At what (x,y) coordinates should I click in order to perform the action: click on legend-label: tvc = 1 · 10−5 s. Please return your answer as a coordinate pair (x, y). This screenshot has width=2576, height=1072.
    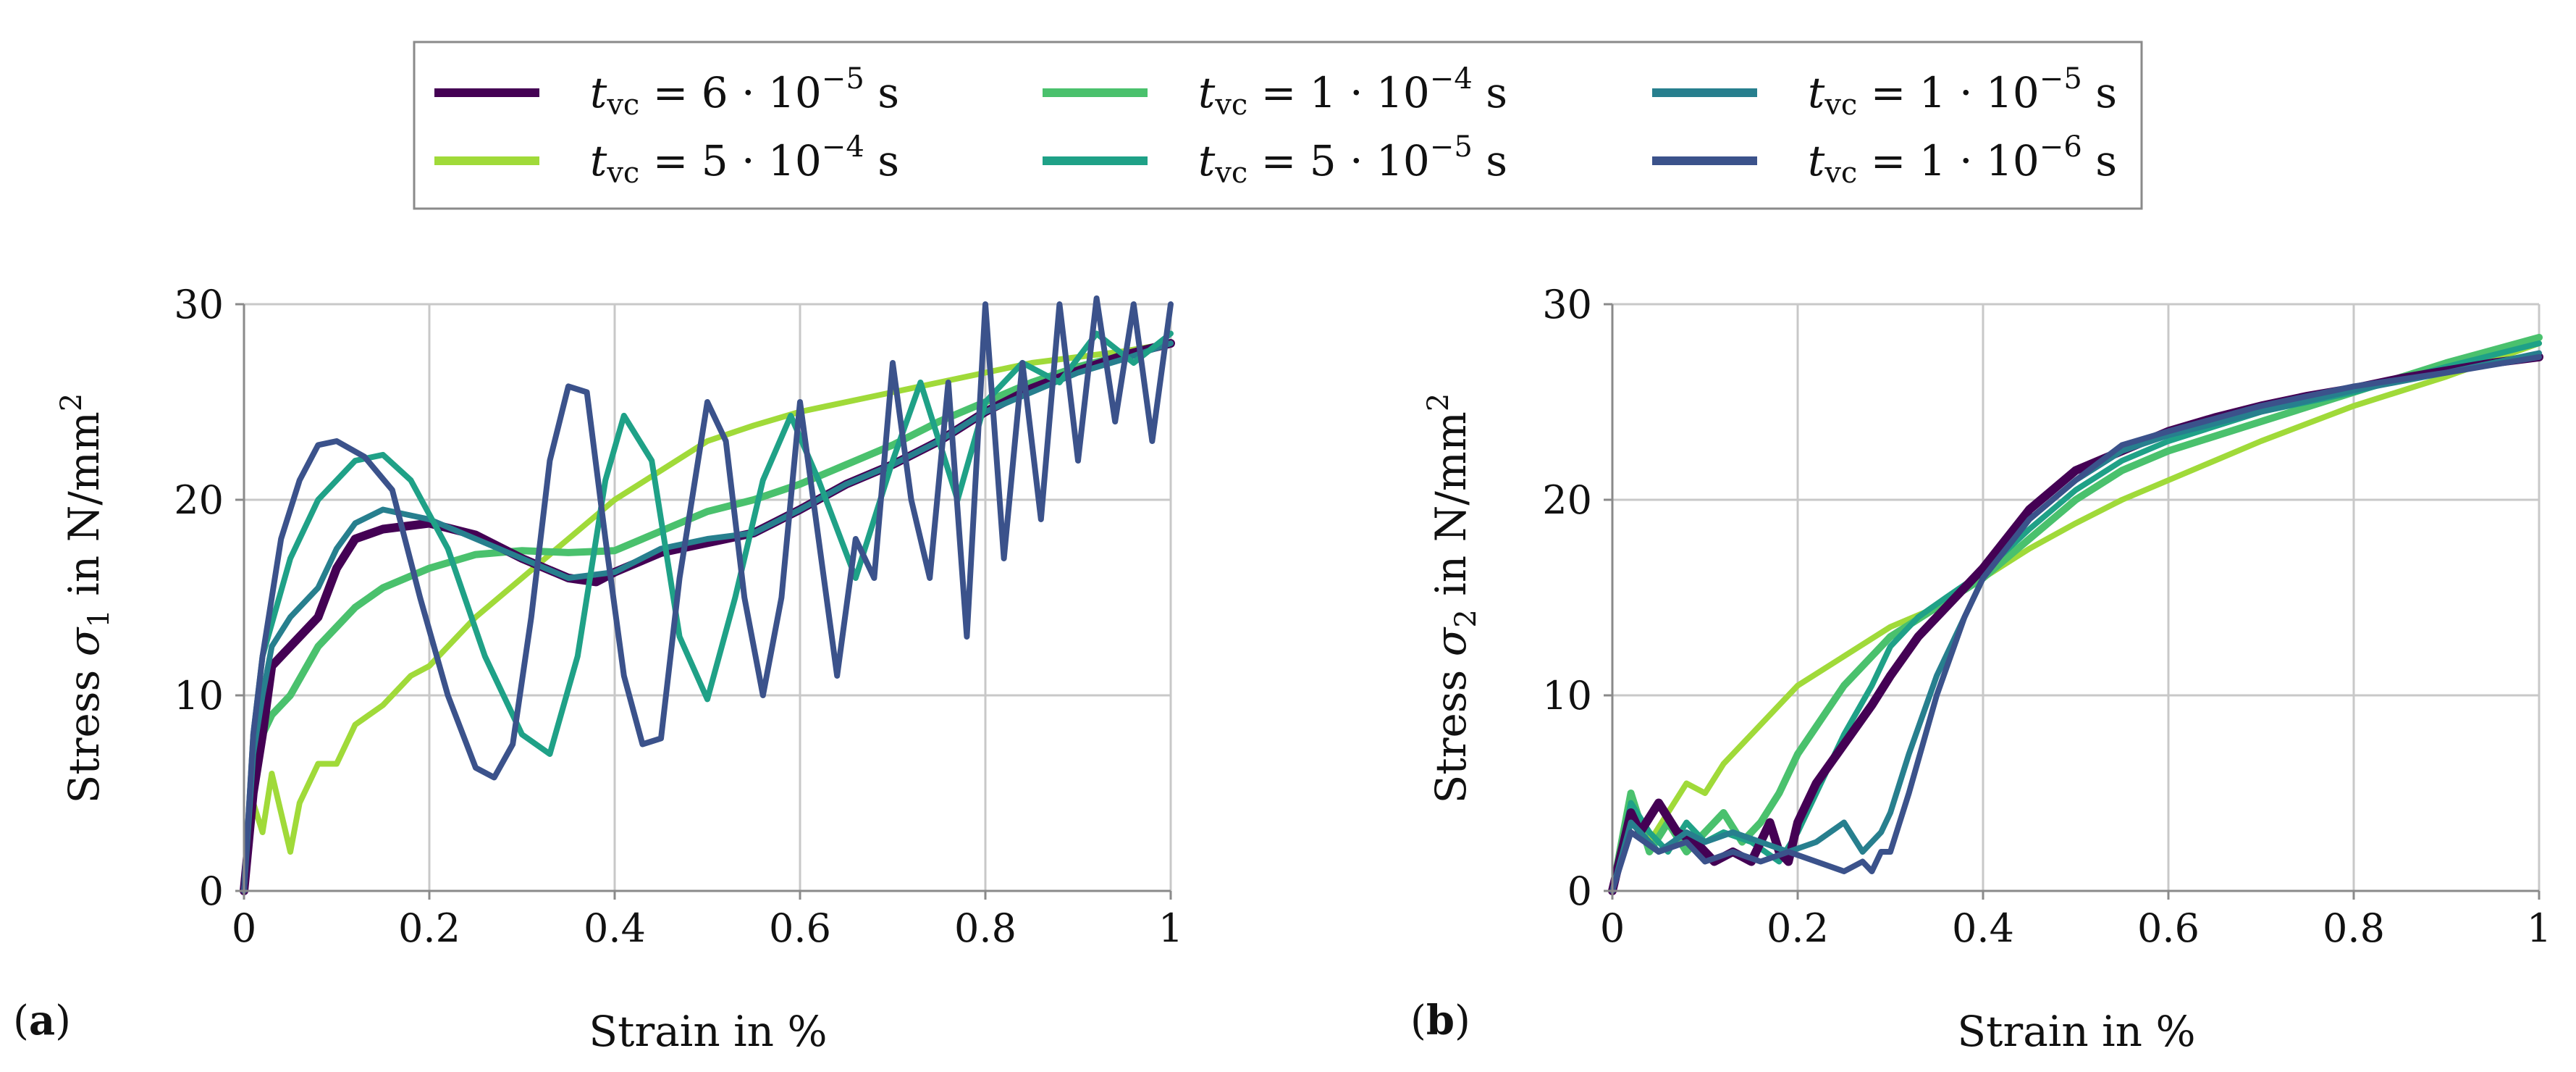
    Looking at the image, I should click on (1962, 92).